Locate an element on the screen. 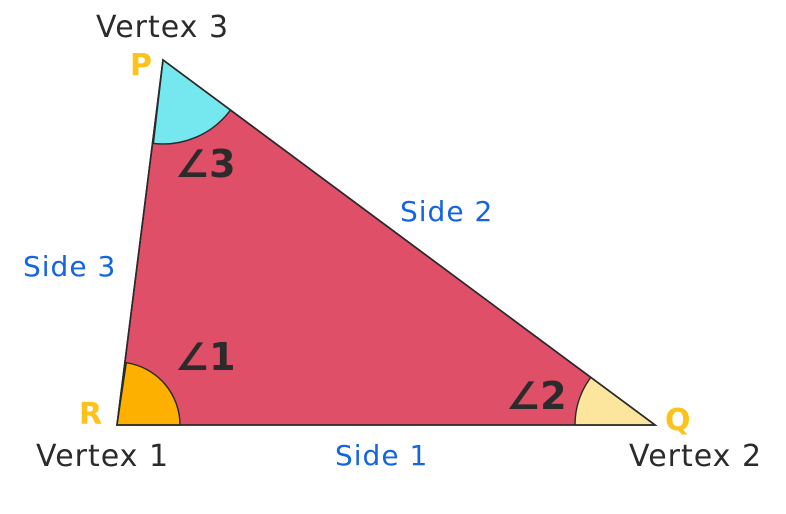 This screenshot has height=514, width=786. side-3-label: Side 3 is located at coordinates (69, 266).